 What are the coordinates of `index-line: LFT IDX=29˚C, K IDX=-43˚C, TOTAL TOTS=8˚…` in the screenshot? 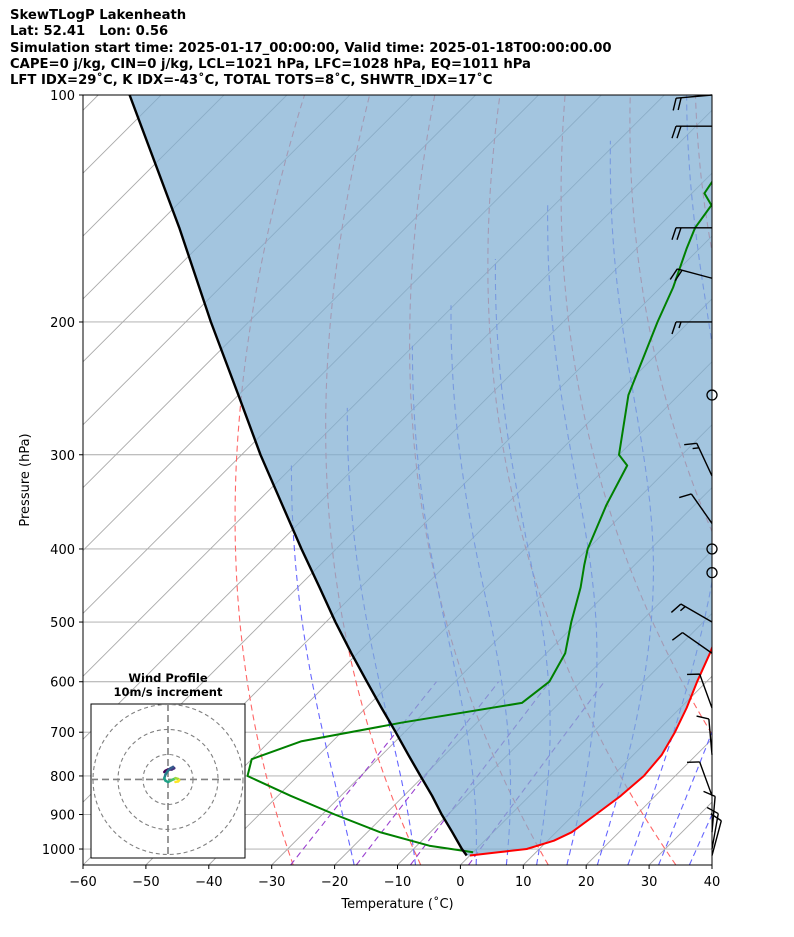 It's located at (251, 81).